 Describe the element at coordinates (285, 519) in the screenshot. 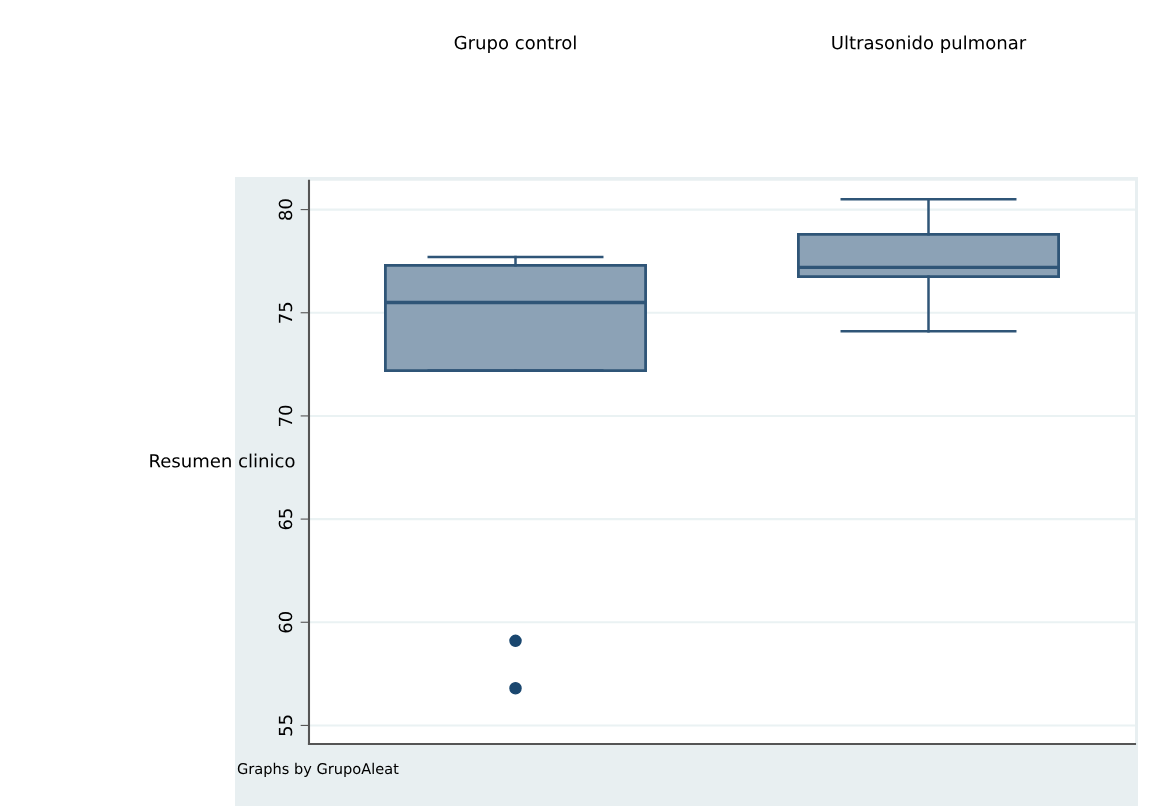

I see `y-tick-label: 65` at that location.